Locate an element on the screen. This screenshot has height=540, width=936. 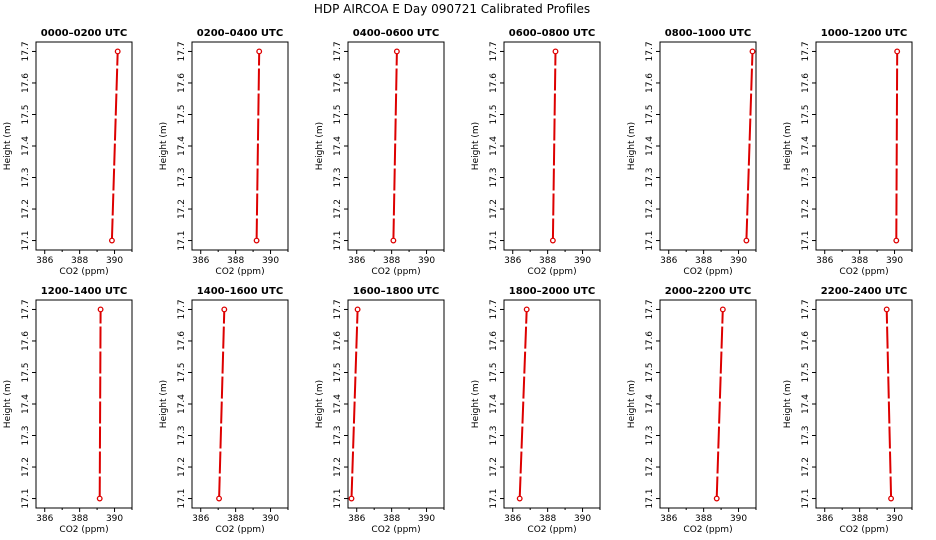
panel-title: 1000–1200 UTC is located at coordinates (864, 33).